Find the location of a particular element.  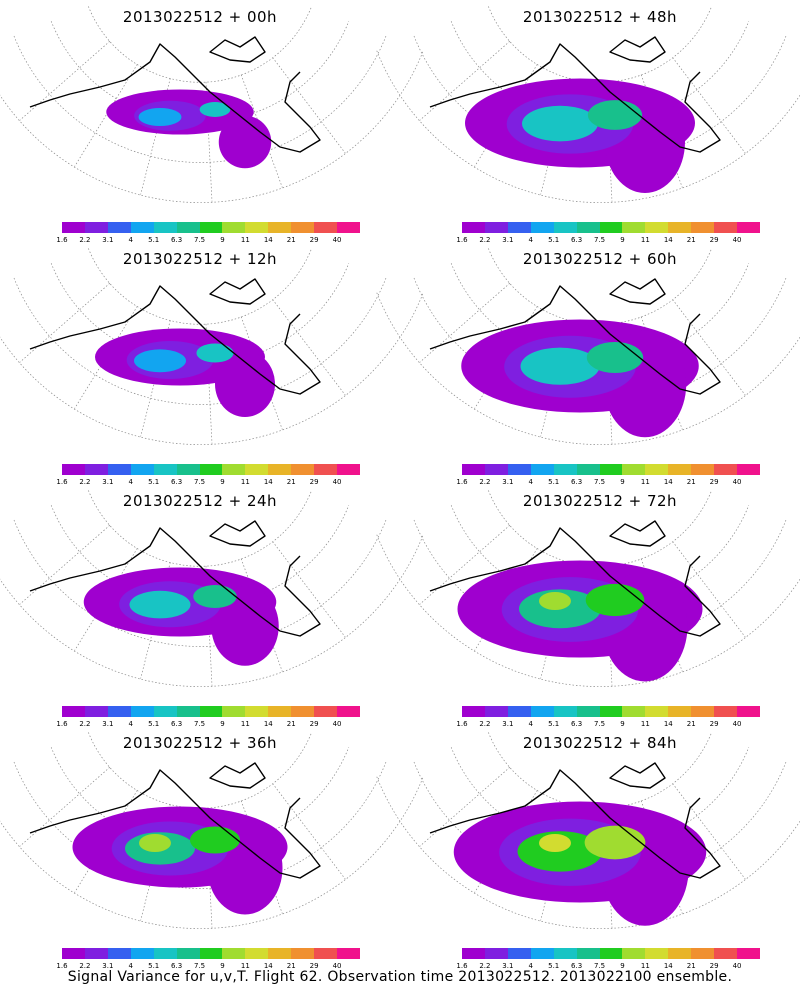

panel-title: 2013022512 + 72h is located at coordinates (600, 501).